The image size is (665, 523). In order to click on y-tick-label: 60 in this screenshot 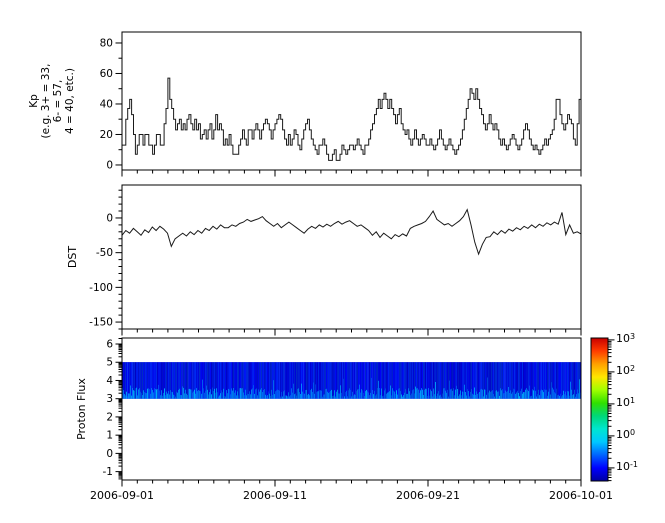, I will do `click(106, 74)`.